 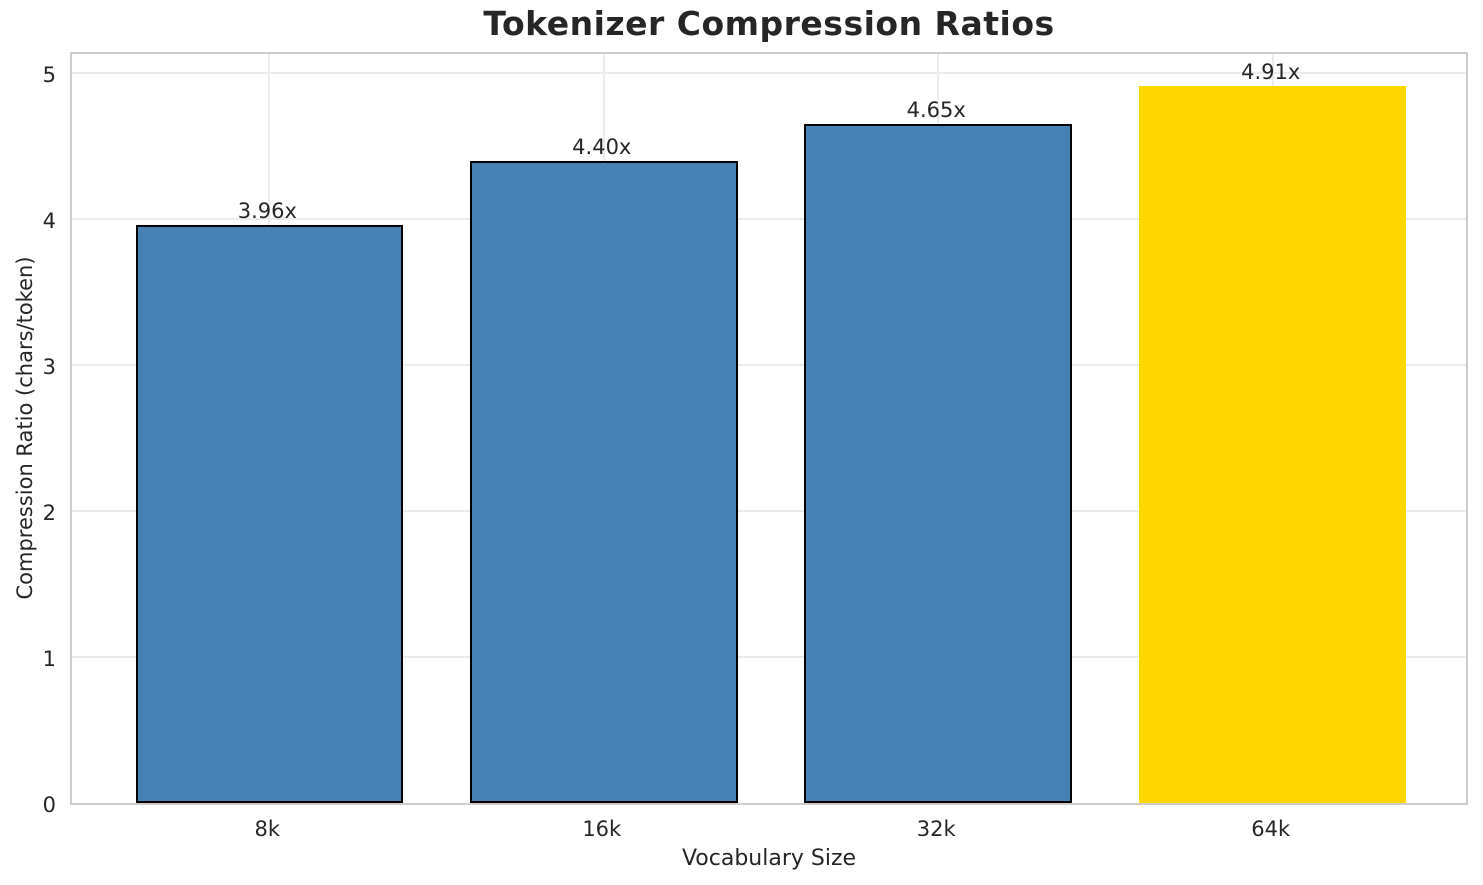 I want to click on bar-value-label: 4.40x, so click(x=602, y=146).